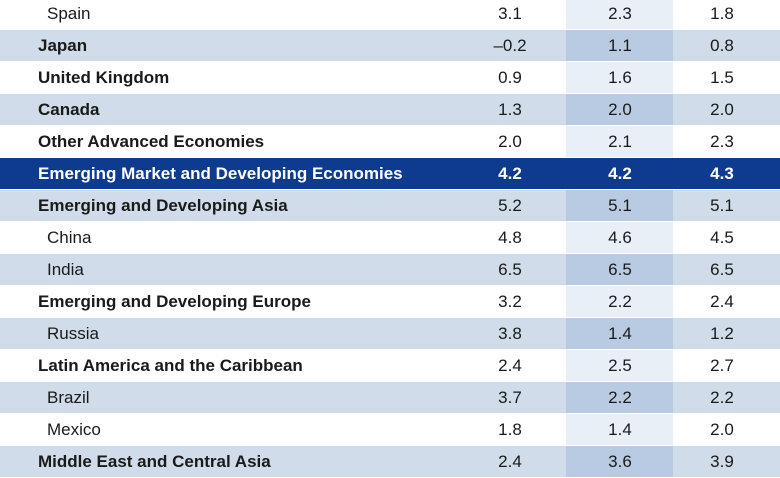 This screenshot has height=478, width=780. What do you see at coordinates (390, 110) in the screenshot?
I see `table-row: Canada 1.3 2.0 2.0` at bounding box center [390, 110].